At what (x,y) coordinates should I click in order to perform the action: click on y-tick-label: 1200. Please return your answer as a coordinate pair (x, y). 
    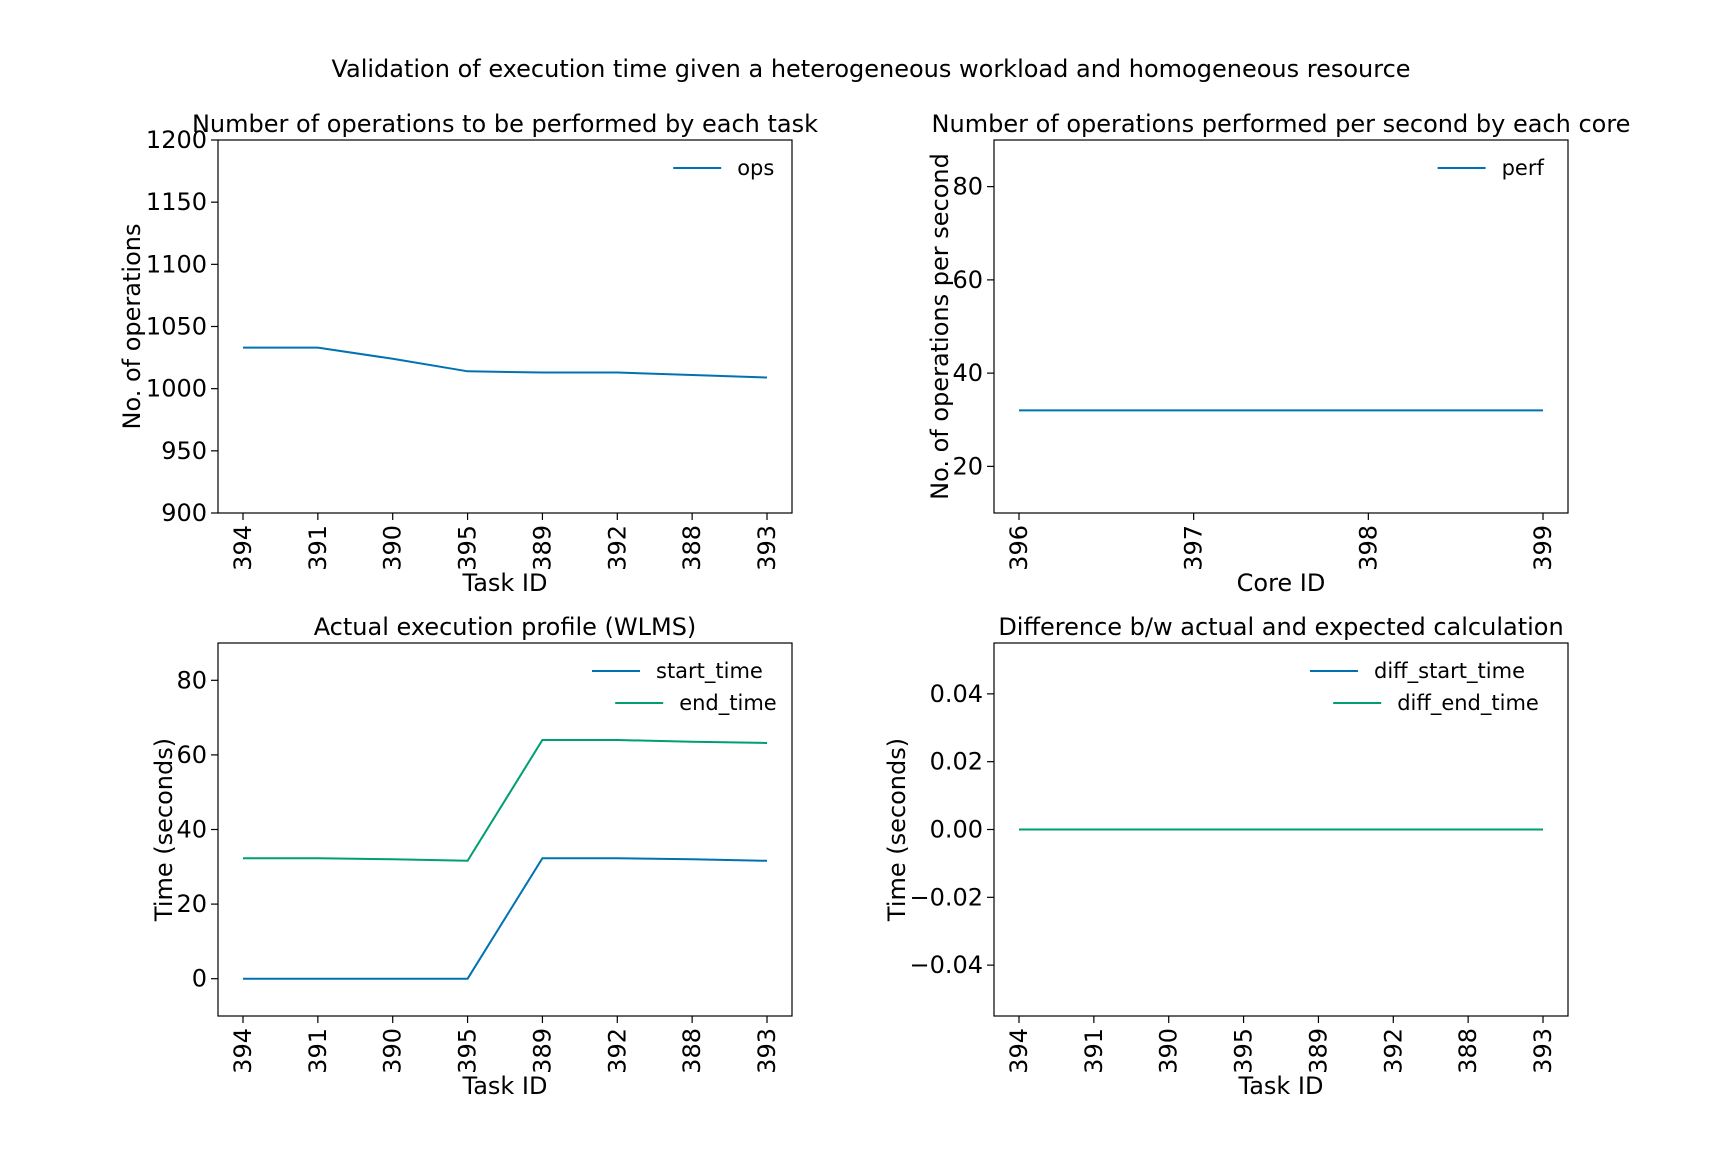
    Looking at the image, I should click on (176, 140).